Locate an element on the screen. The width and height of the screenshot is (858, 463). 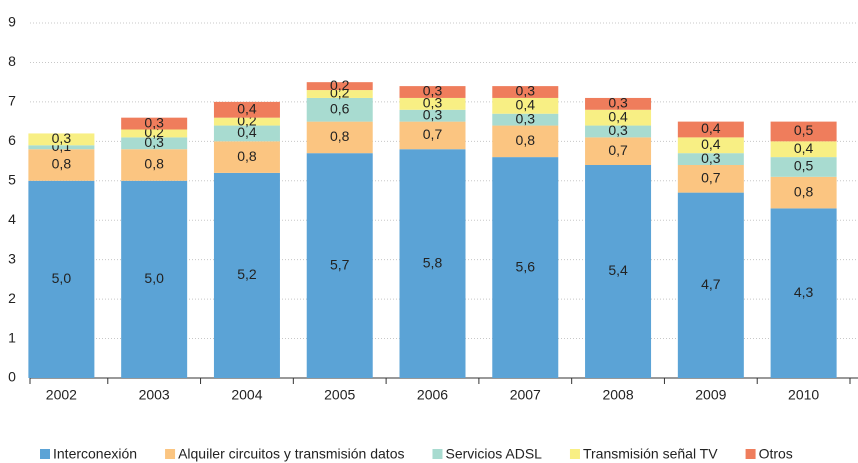
x-tick-label: 2002 is located at coordinates (61, 395).